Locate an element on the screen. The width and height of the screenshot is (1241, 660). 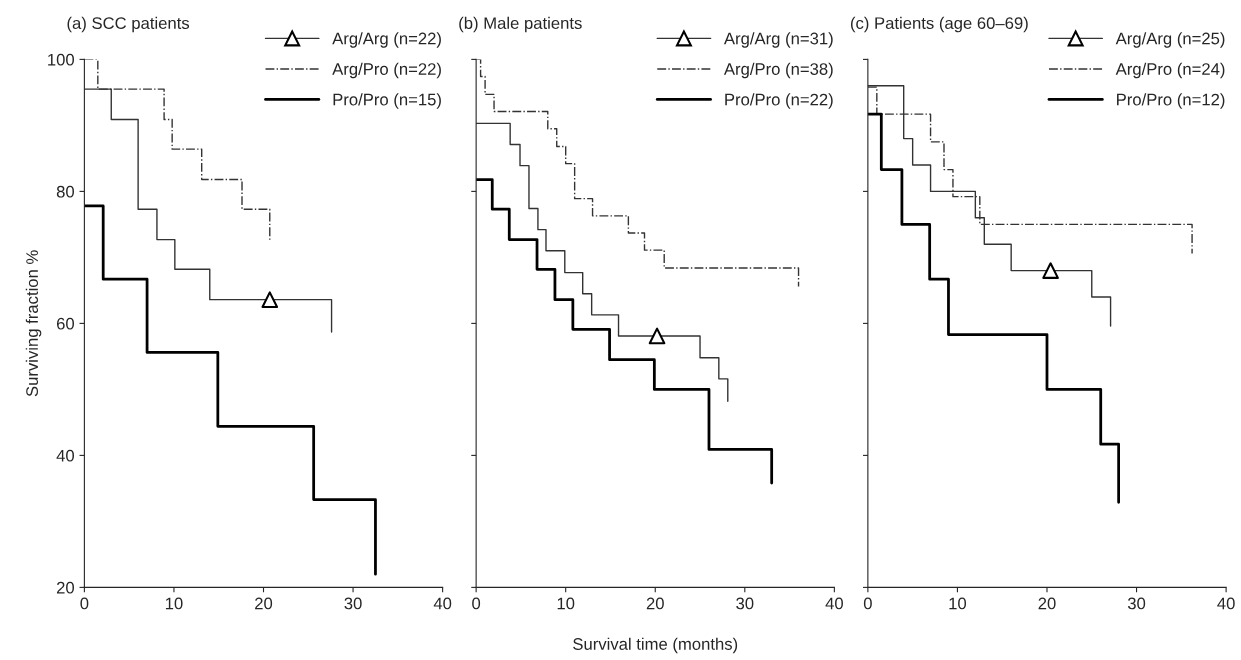
legend-label: Arg/Pro (n=24) is located at coordinates (1170, 70).